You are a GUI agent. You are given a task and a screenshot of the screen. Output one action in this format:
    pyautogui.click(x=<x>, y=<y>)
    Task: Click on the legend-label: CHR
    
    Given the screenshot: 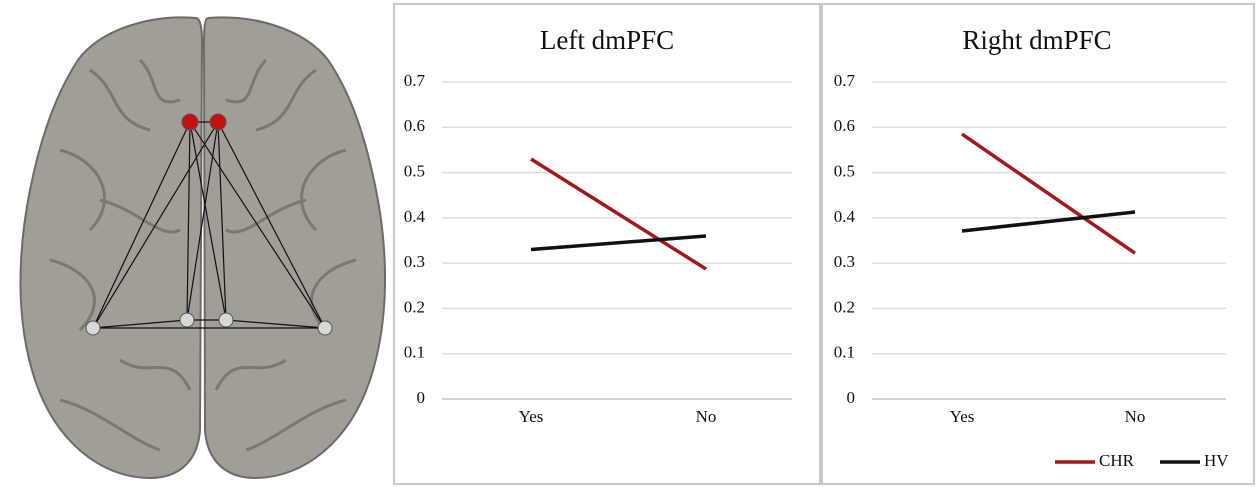 What is the action you would take?
    pyautogui.click(x=1117, y=460)
    